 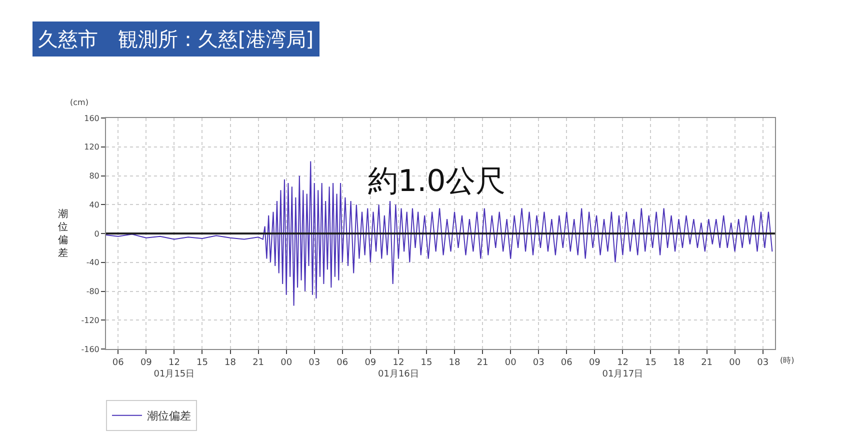 I want to click on y-tick-label: 0, so click(x=97, y=233).